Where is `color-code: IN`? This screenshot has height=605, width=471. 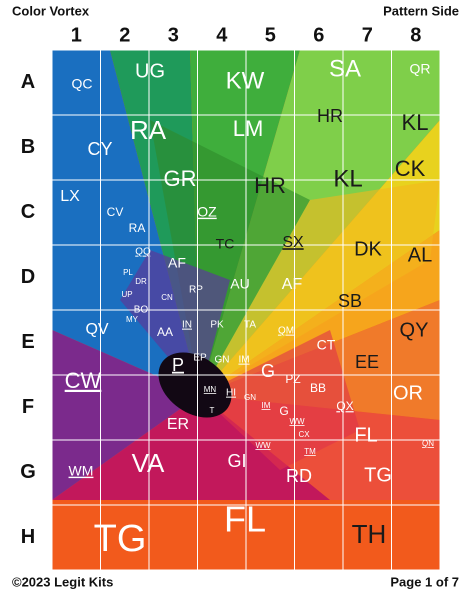 color-code: IN is located at coordinates (187, 325).